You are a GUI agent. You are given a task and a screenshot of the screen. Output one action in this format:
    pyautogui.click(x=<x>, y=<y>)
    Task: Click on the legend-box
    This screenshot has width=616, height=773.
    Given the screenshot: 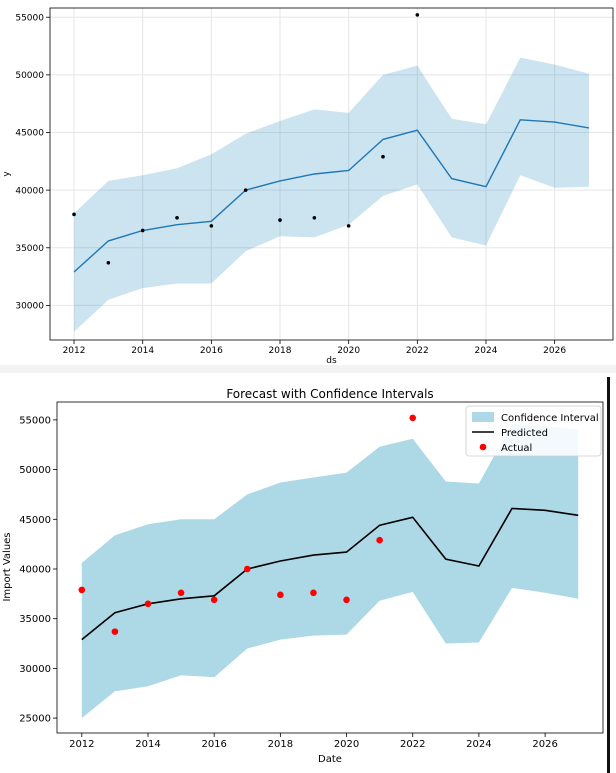 What is the action you would take?
    pyautogui.click(x=533, y=431)
    